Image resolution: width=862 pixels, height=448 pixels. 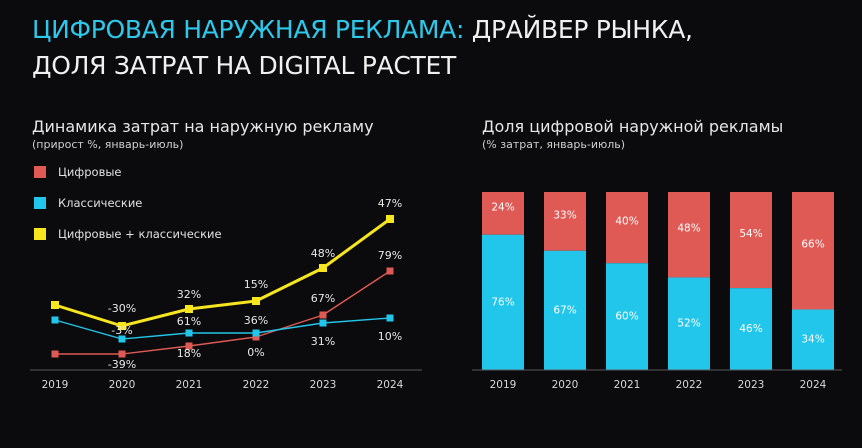 I want to click on bar-label-digital: 66%, so click(x=812, y=245).